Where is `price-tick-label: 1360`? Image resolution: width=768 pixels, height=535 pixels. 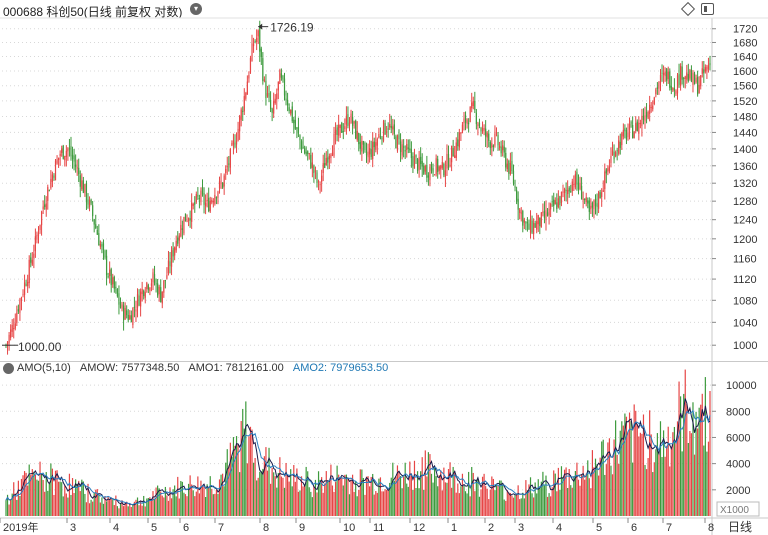 price-tick-label: 1360 is located at coordinates (745, 167).